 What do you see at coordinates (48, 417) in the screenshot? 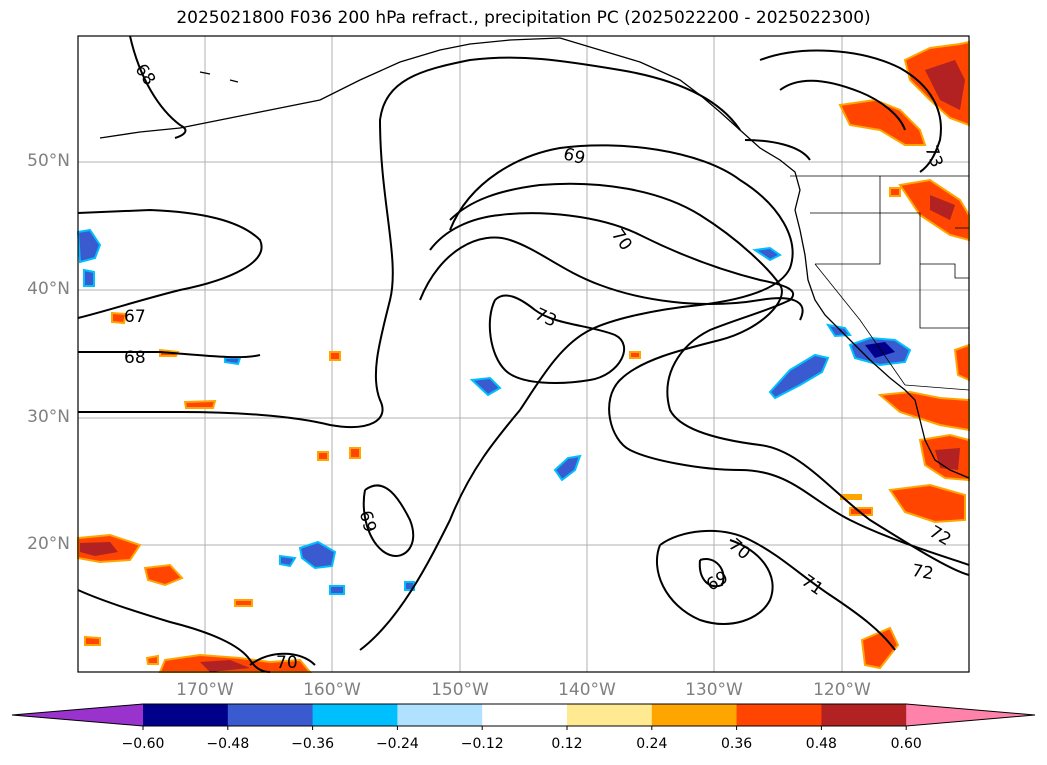
I see `lat-tick-label: 30°N` at bounding box center [48, 417].